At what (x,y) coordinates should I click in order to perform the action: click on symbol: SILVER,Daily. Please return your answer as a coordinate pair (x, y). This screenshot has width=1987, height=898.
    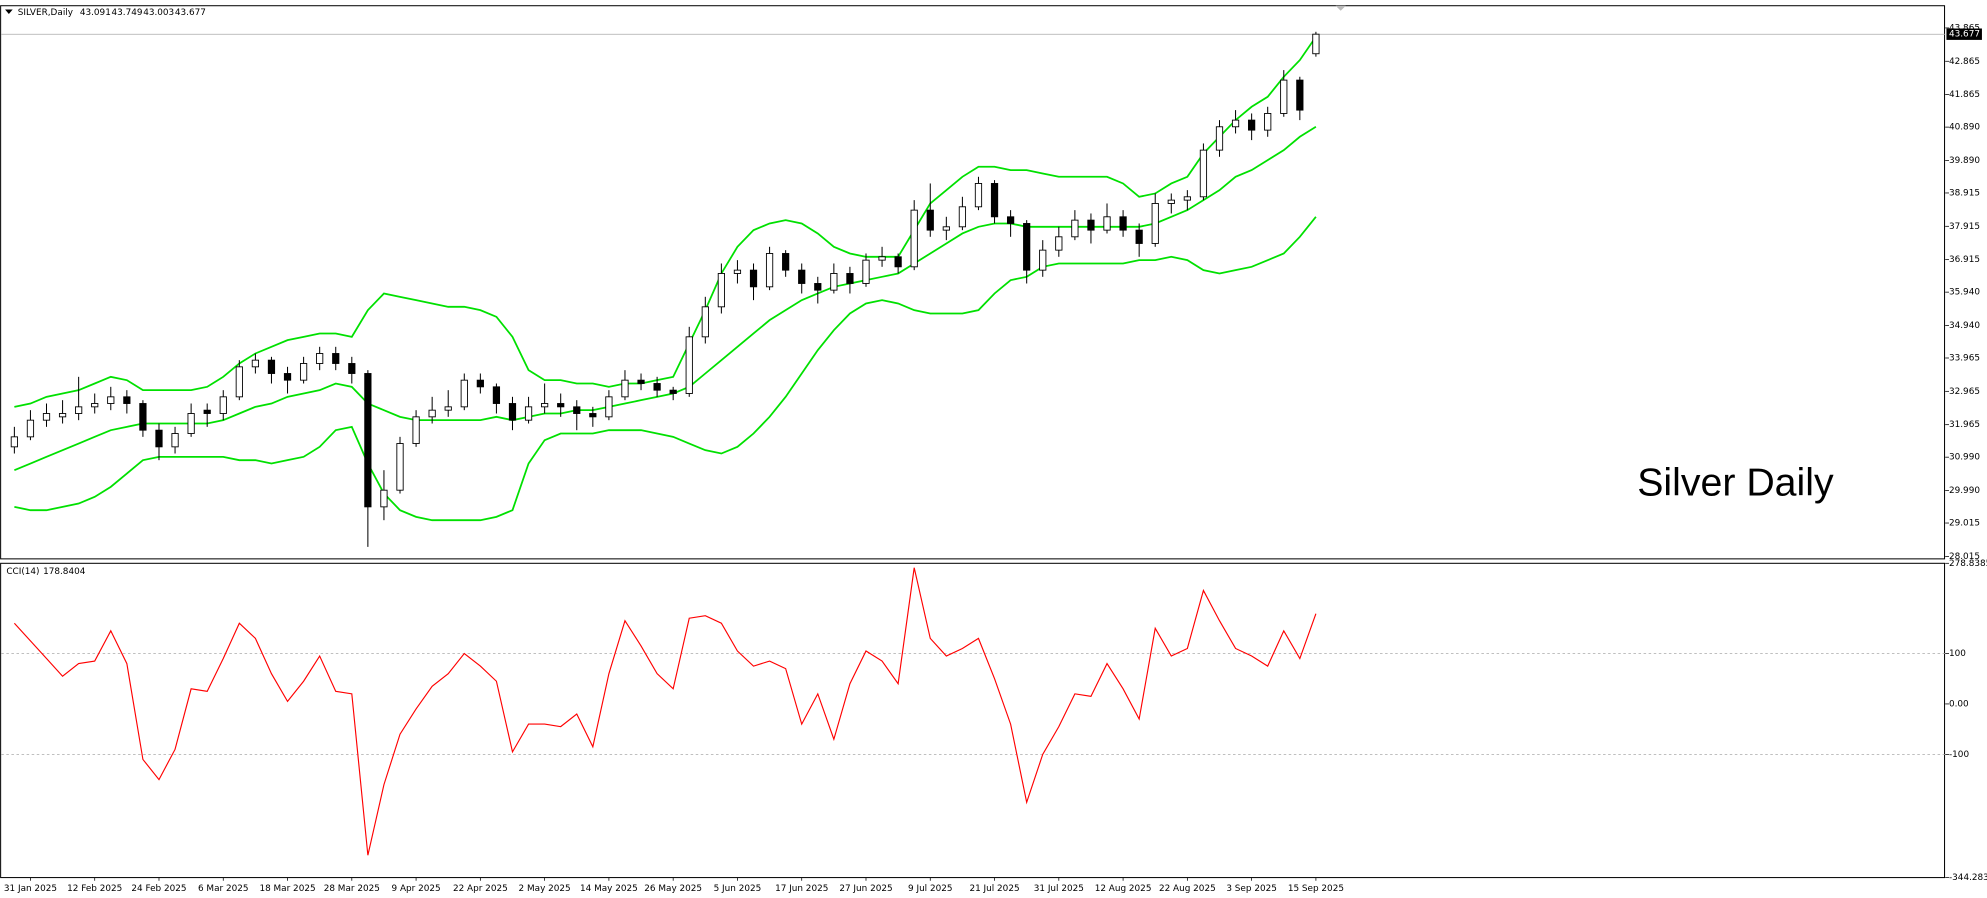
    Looking at the image, I should click on (45, 13).